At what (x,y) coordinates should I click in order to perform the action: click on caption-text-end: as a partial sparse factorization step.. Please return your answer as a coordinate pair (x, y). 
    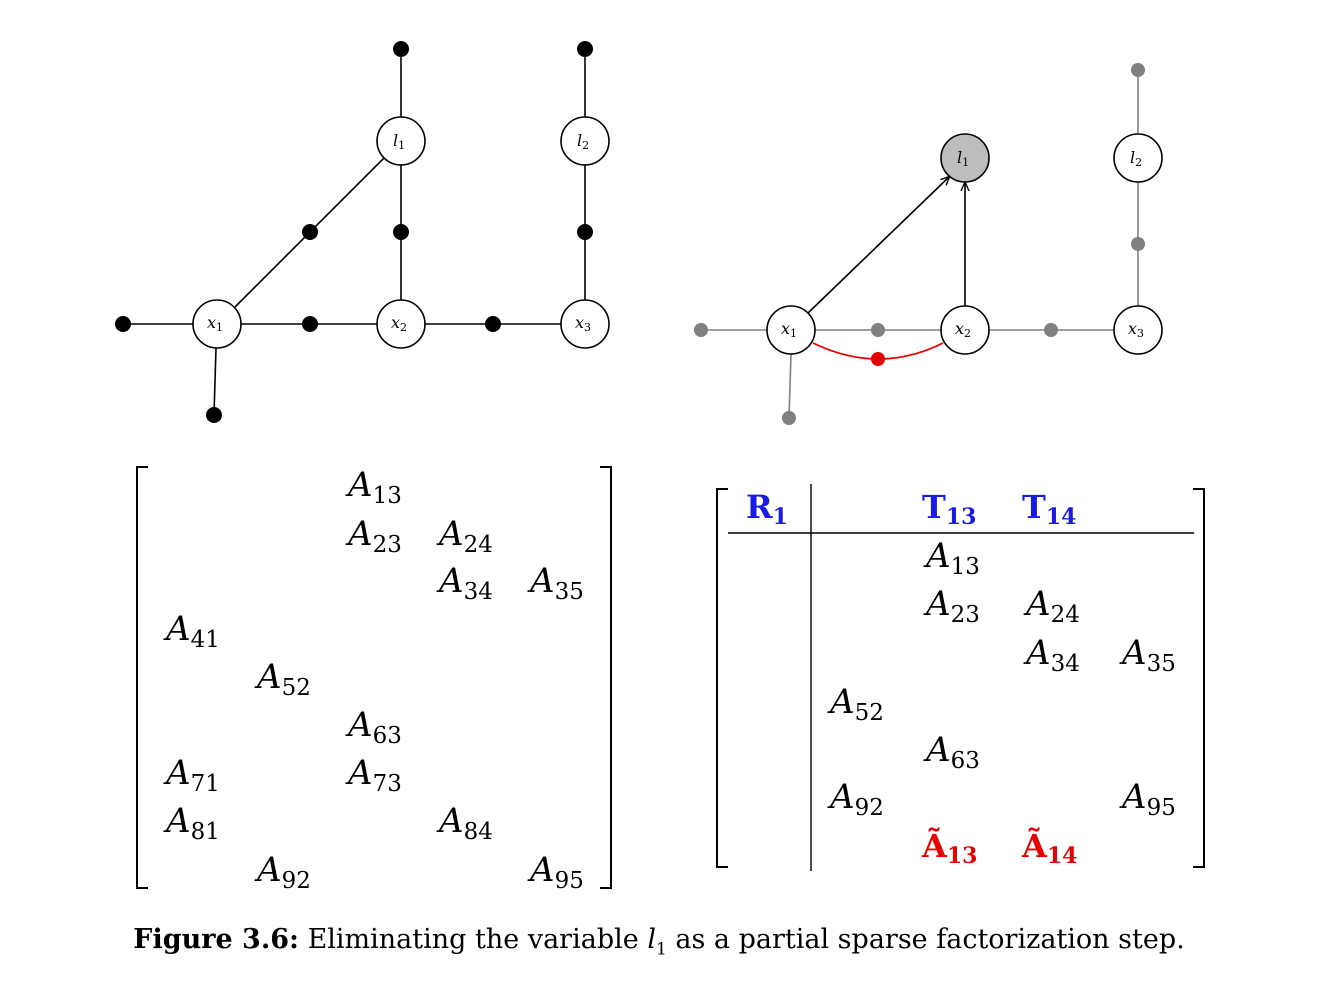
    Looking at the image, I should click on (930, 939).